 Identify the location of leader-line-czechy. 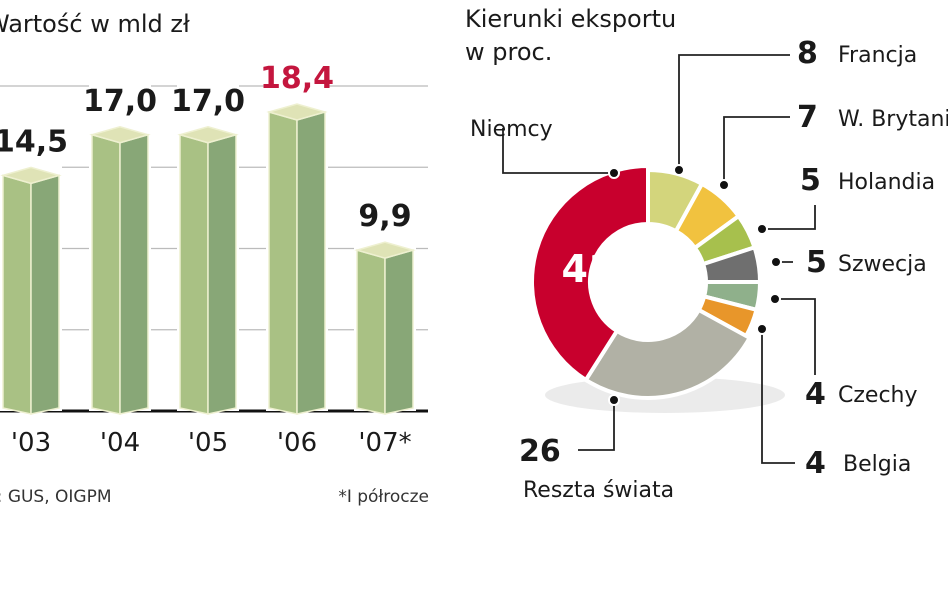
(795, 336).